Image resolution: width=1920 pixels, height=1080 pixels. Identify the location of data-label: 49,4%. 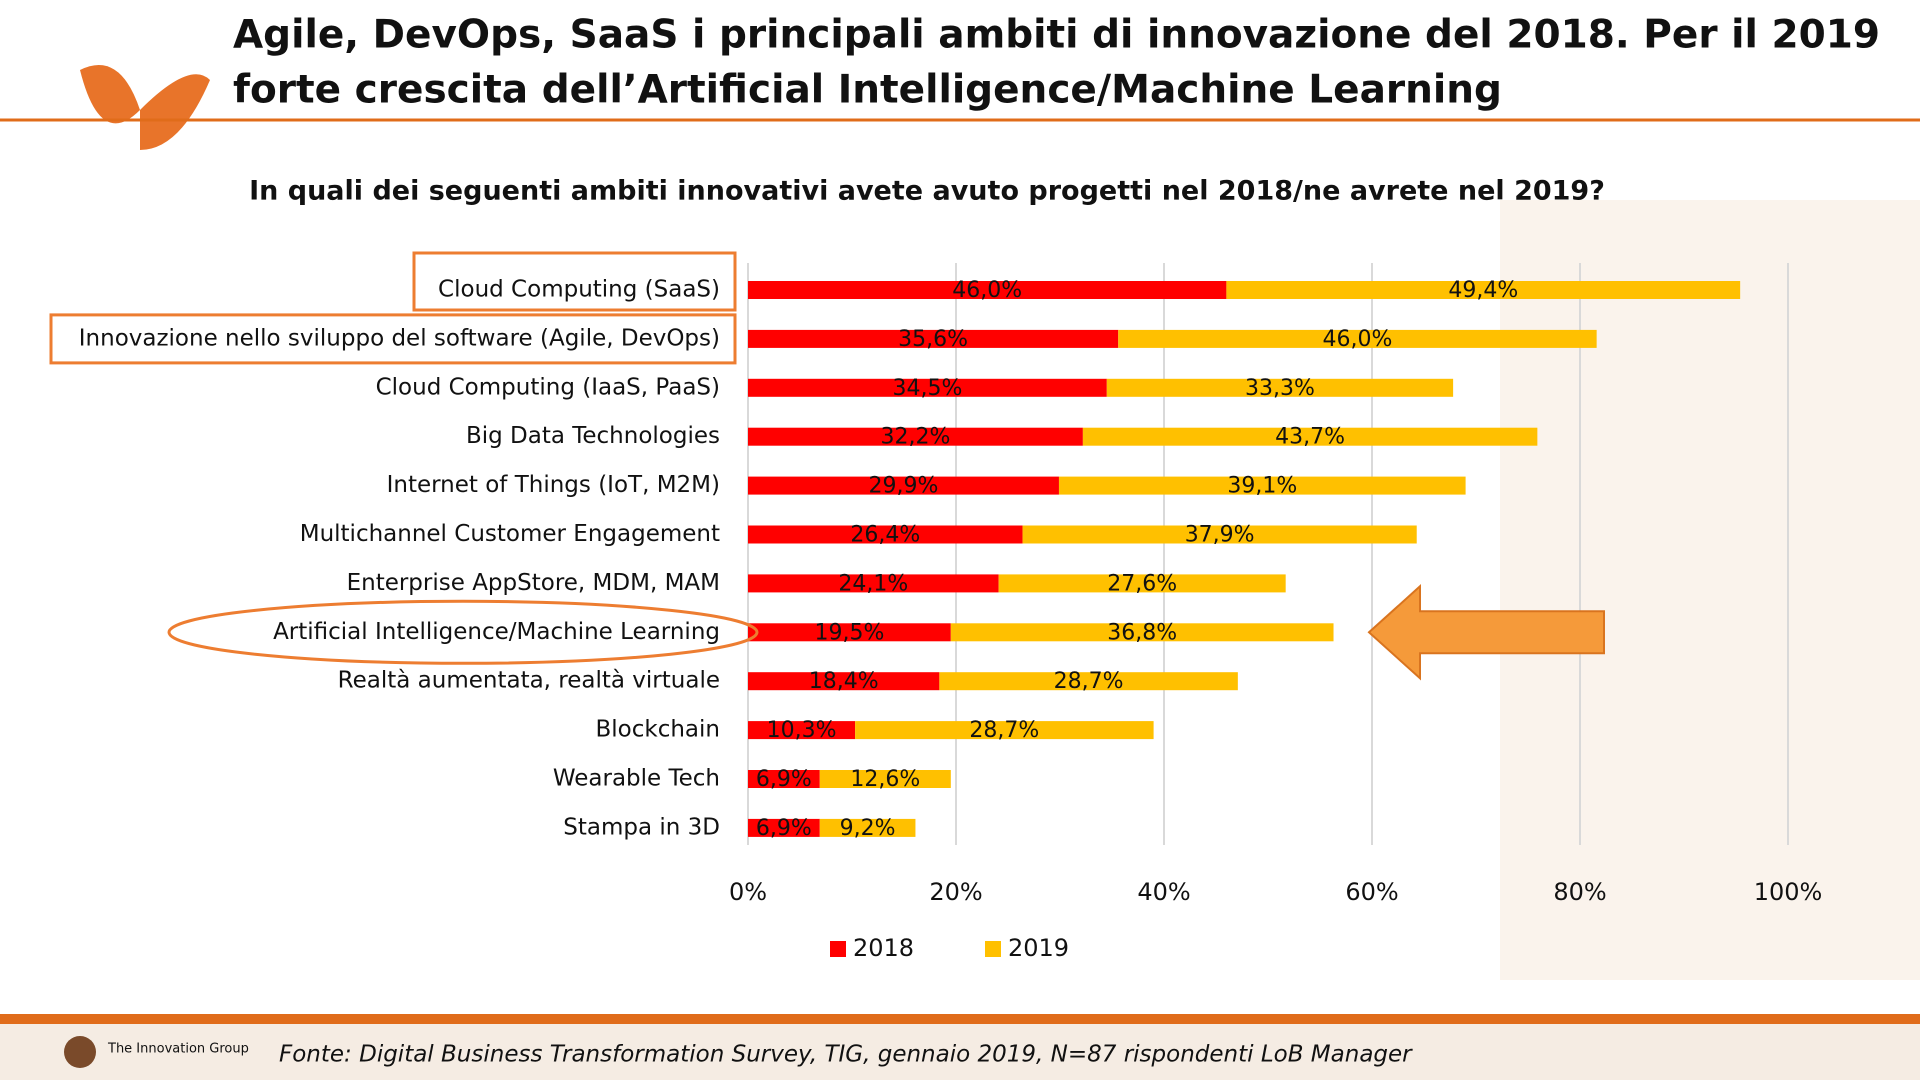
(1483, 290).